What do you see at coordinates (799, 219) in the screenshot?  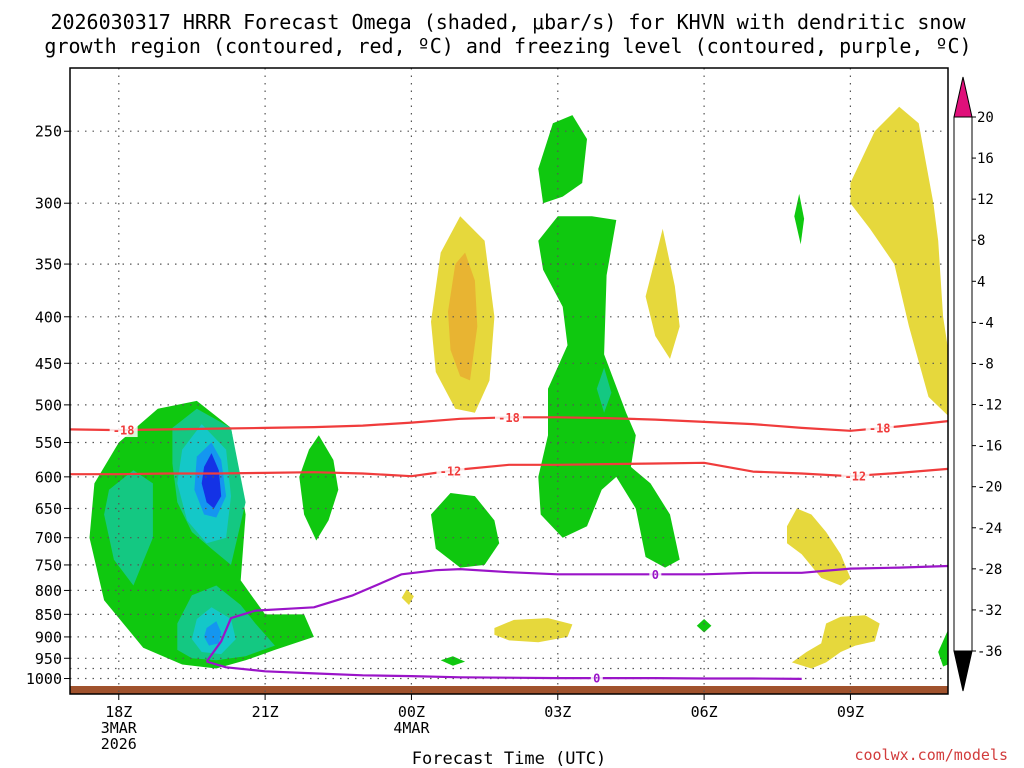 I see `omega-green-08z` at bounding box center [799, 219].